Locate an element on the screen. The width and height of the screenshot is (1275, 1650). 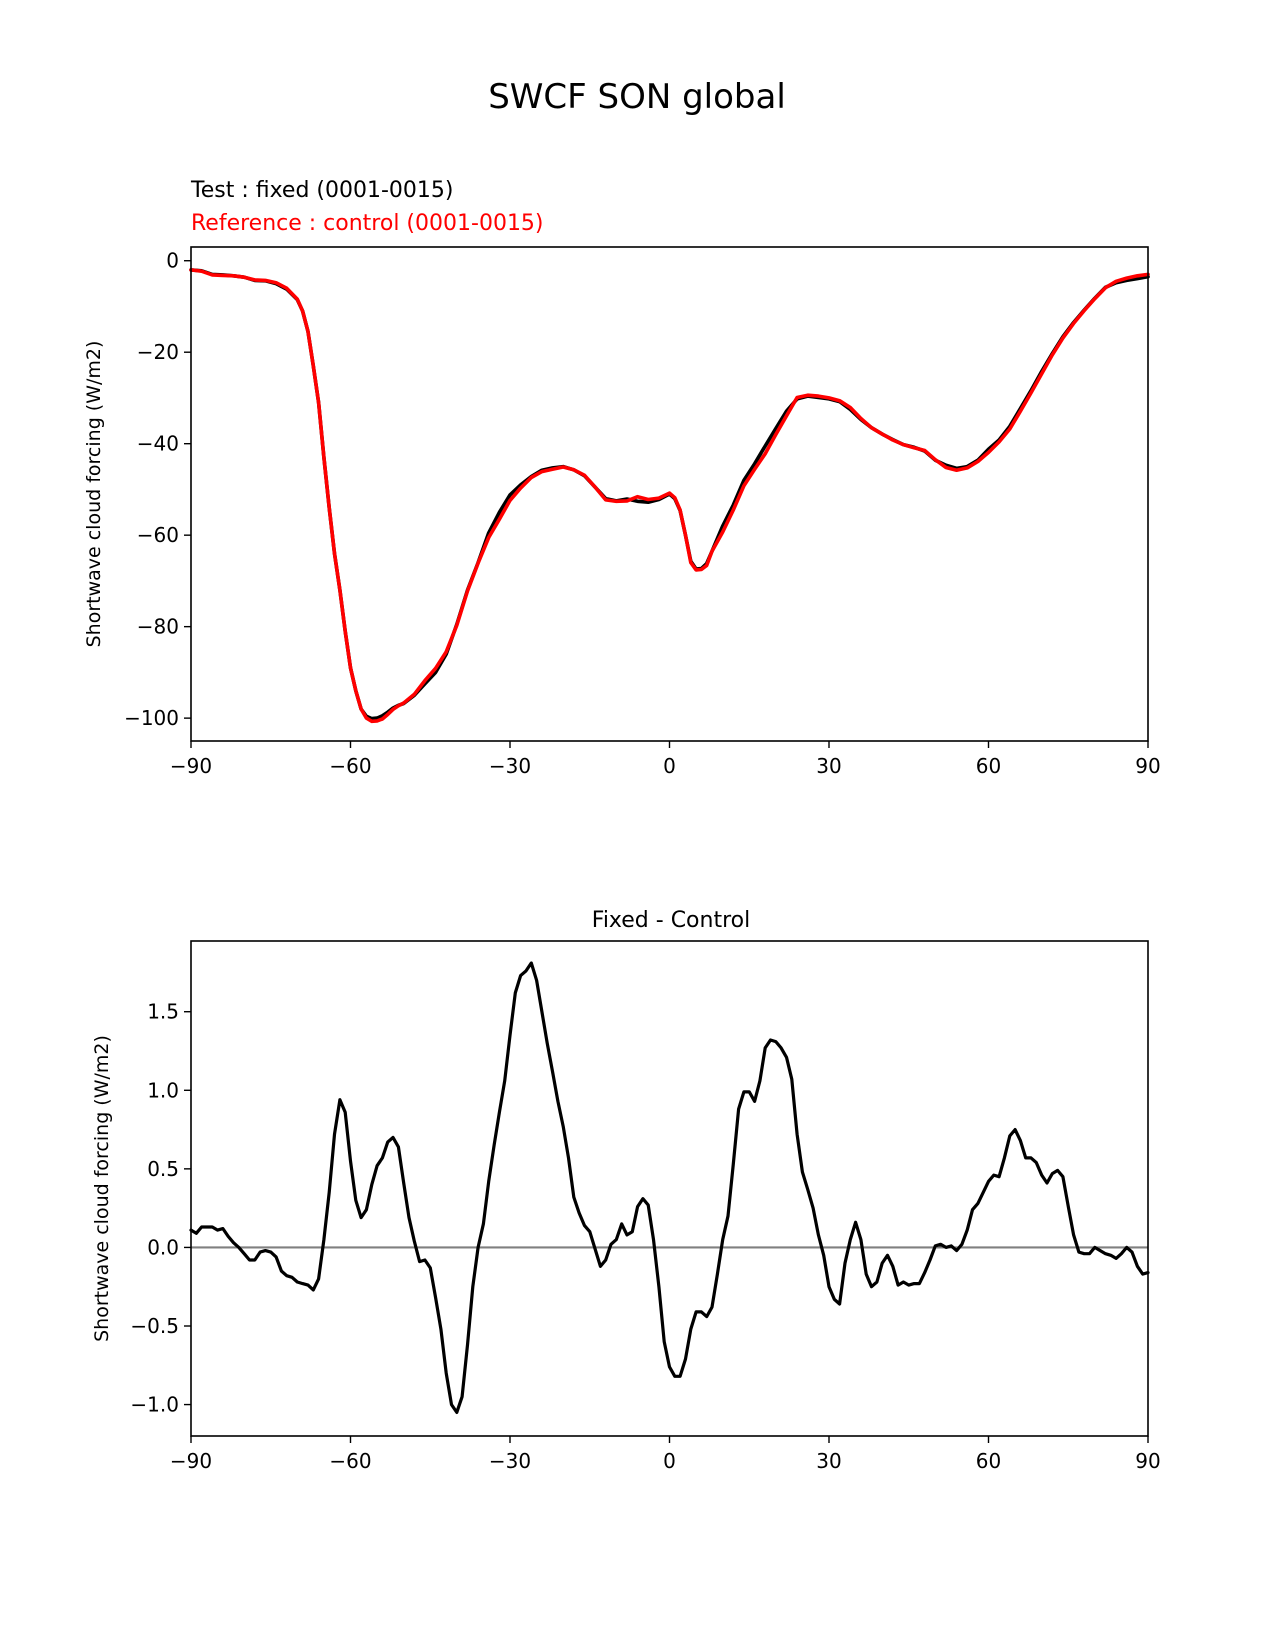
y-tick-label: 0.0 is located at coordinates (163, 1247).